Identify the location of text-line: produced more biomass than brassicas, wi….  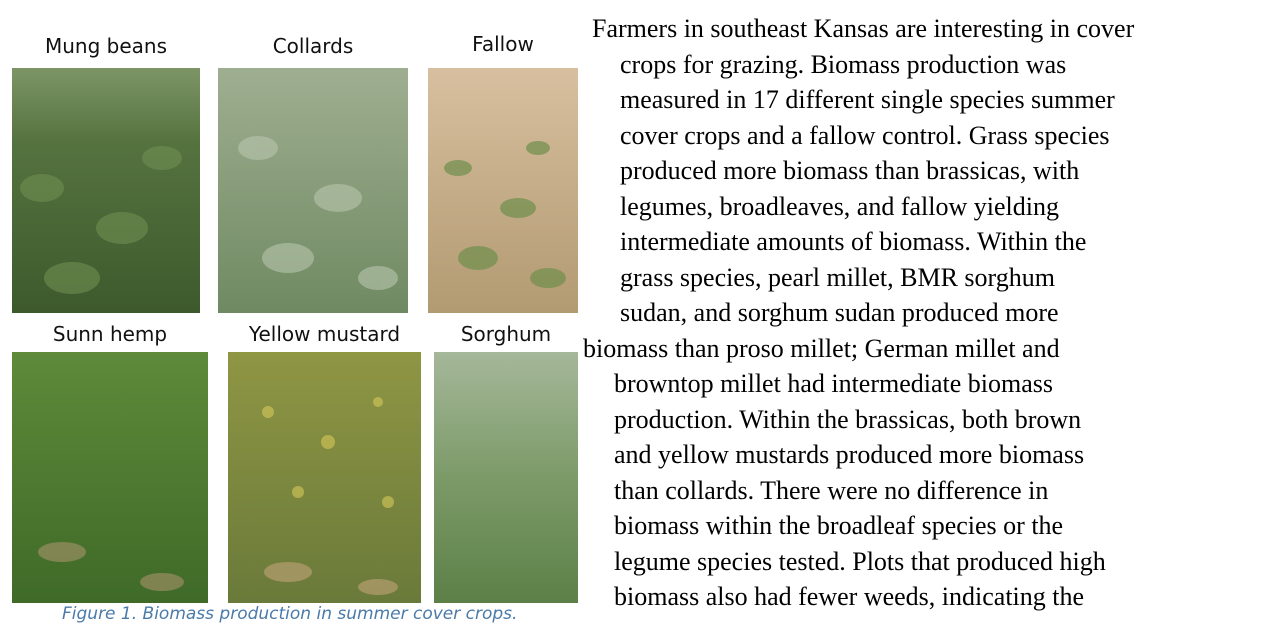
(850, 170).